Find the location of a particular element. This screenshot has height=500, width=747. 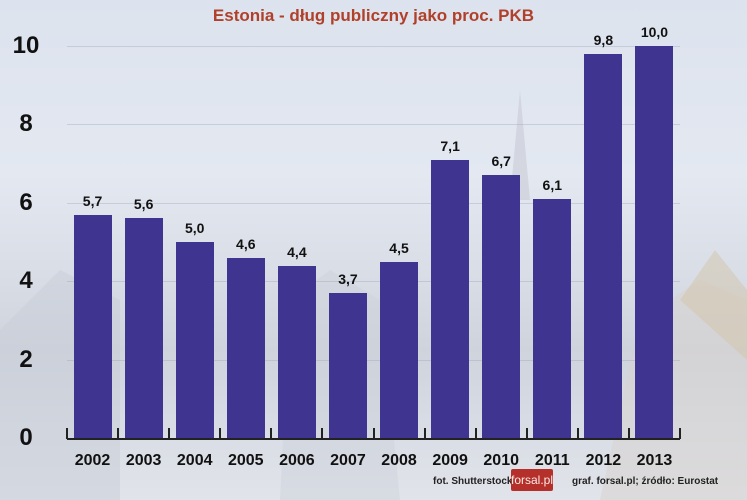

value-label: 7,1 is located at coordinates (450, 145).